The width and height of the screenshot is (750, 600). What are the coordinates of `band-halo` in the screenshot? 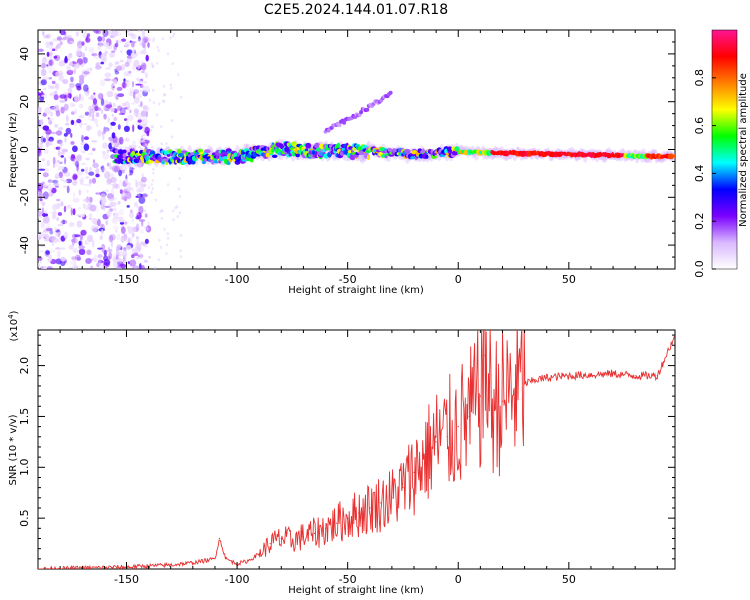 It's located at (361, 157).